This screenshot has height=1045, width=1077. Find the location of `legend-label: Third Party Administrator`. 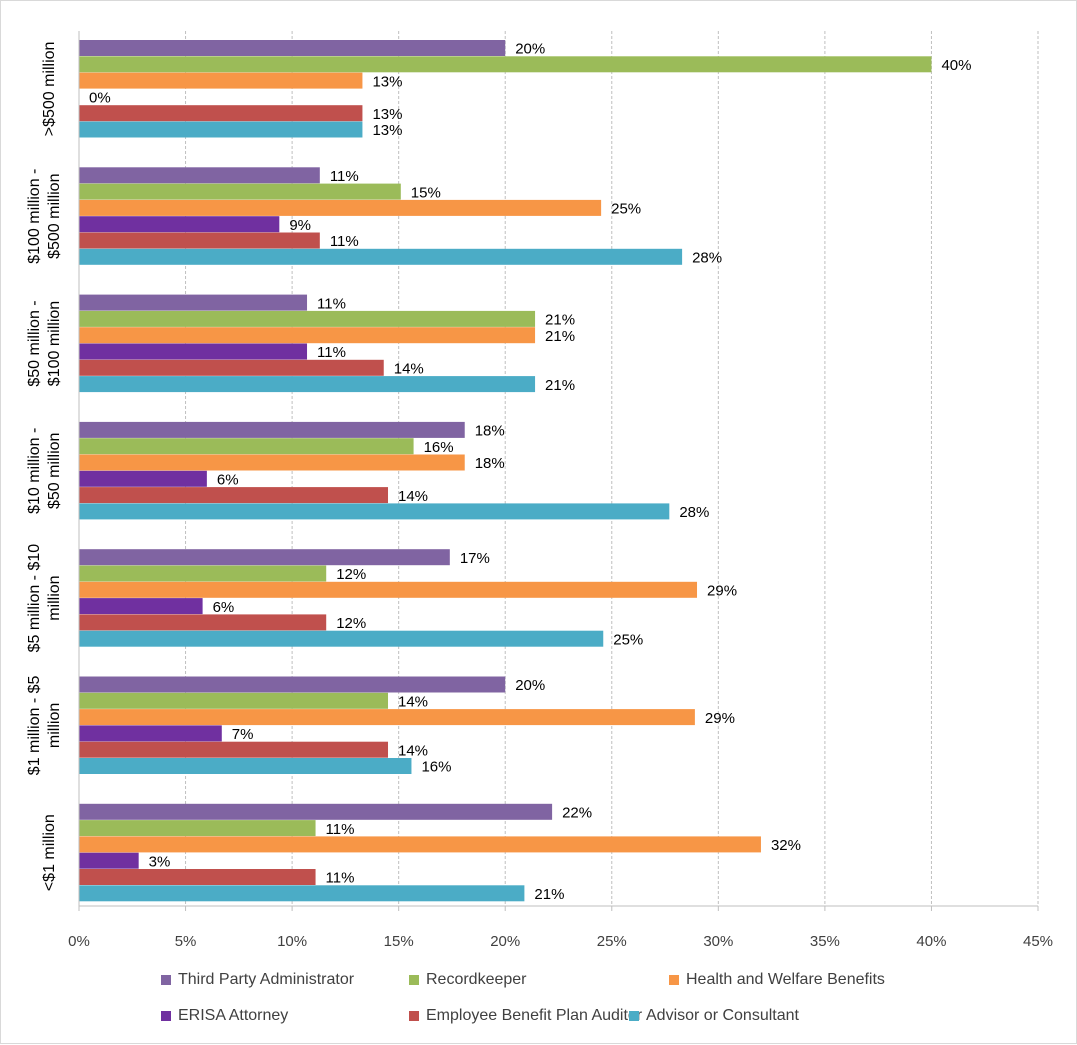

legend-label: Third Party Administrator is located at coordinates (266, 979).